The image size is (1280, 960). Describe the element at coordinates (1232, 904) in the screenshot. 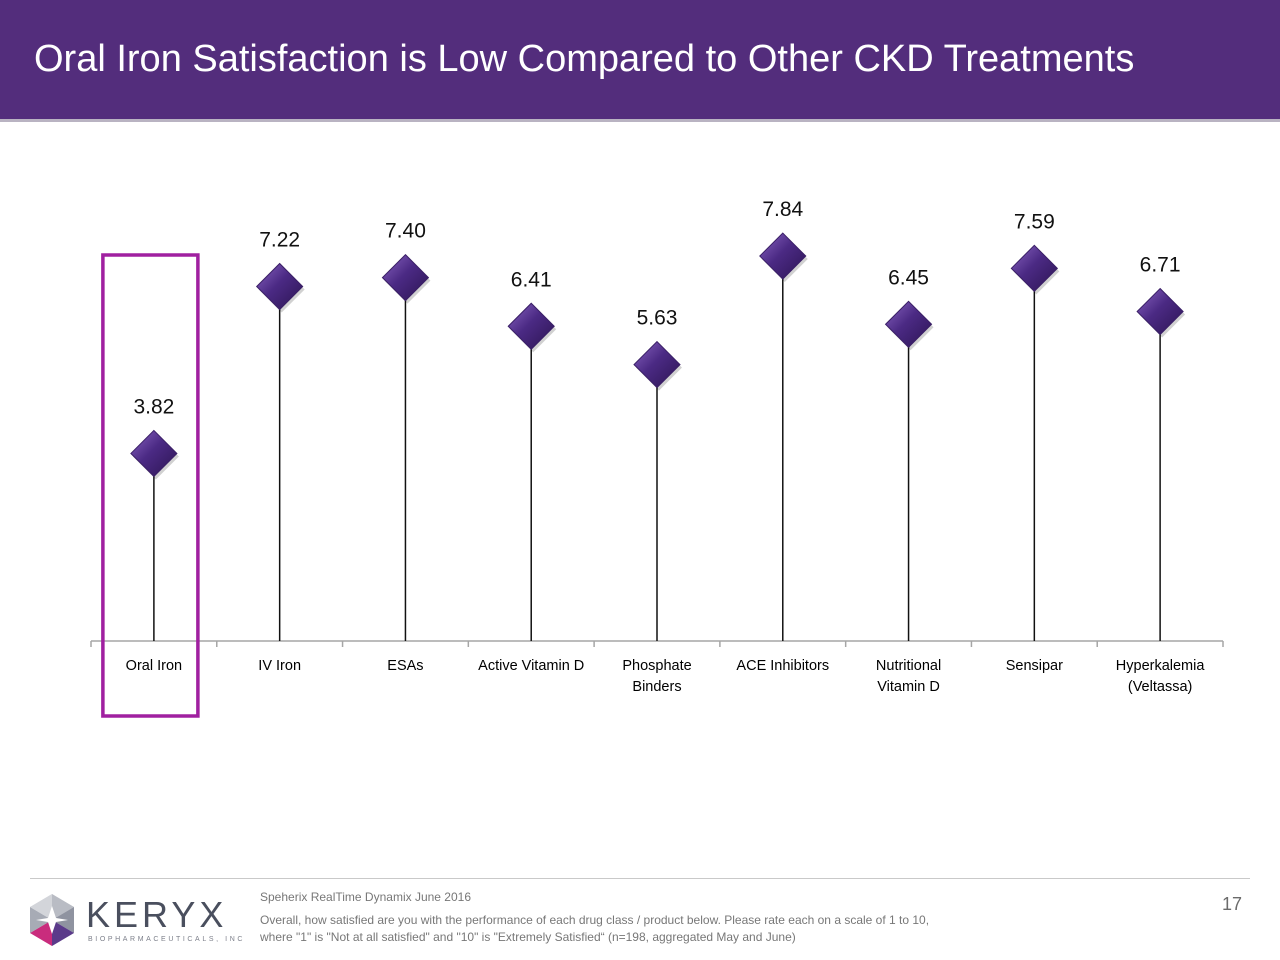

I see `page-number: 17` at that location.